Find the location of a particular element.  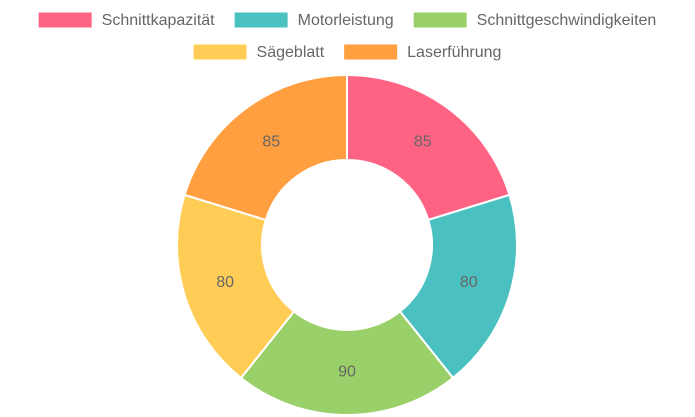

legend-label: Motorleistung is located at coordinates (346, 20).